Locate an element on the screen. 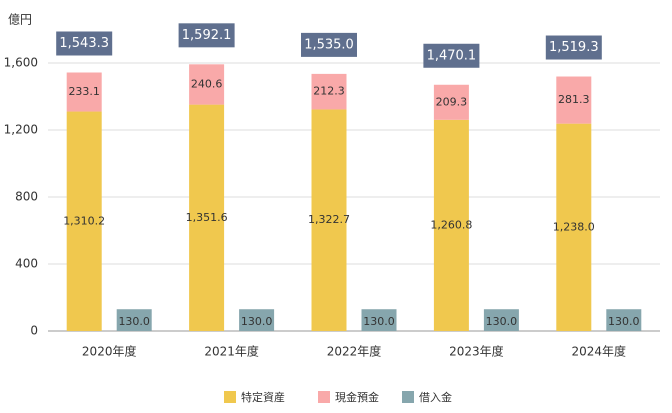 The height and width of the screenshot is (413, 672). data-label: 1,322.7 is located at coordinates (329, 219).